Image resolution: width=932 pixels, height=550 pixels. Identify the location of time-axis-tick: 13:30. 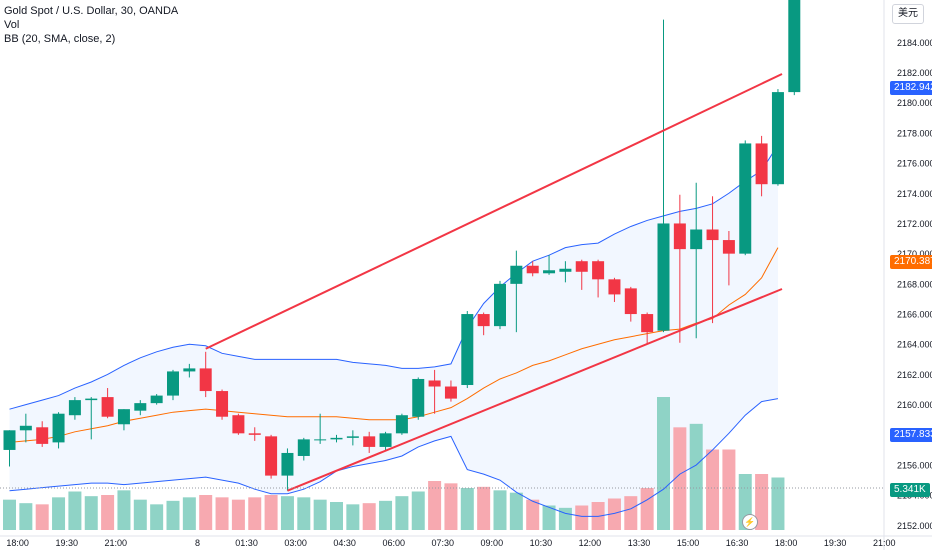
(639, 543).